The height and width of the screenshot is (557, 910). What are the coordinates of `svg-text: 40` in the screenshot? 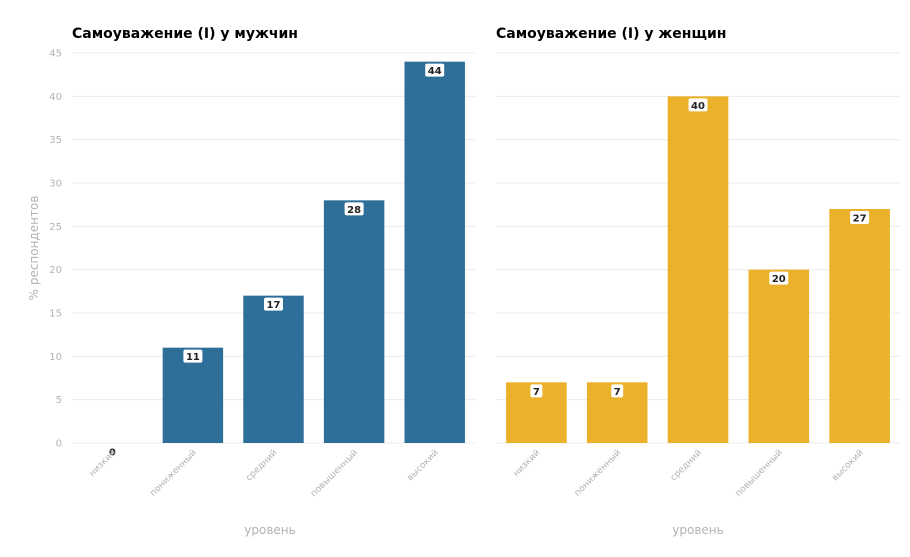 It's located at (698, 106).